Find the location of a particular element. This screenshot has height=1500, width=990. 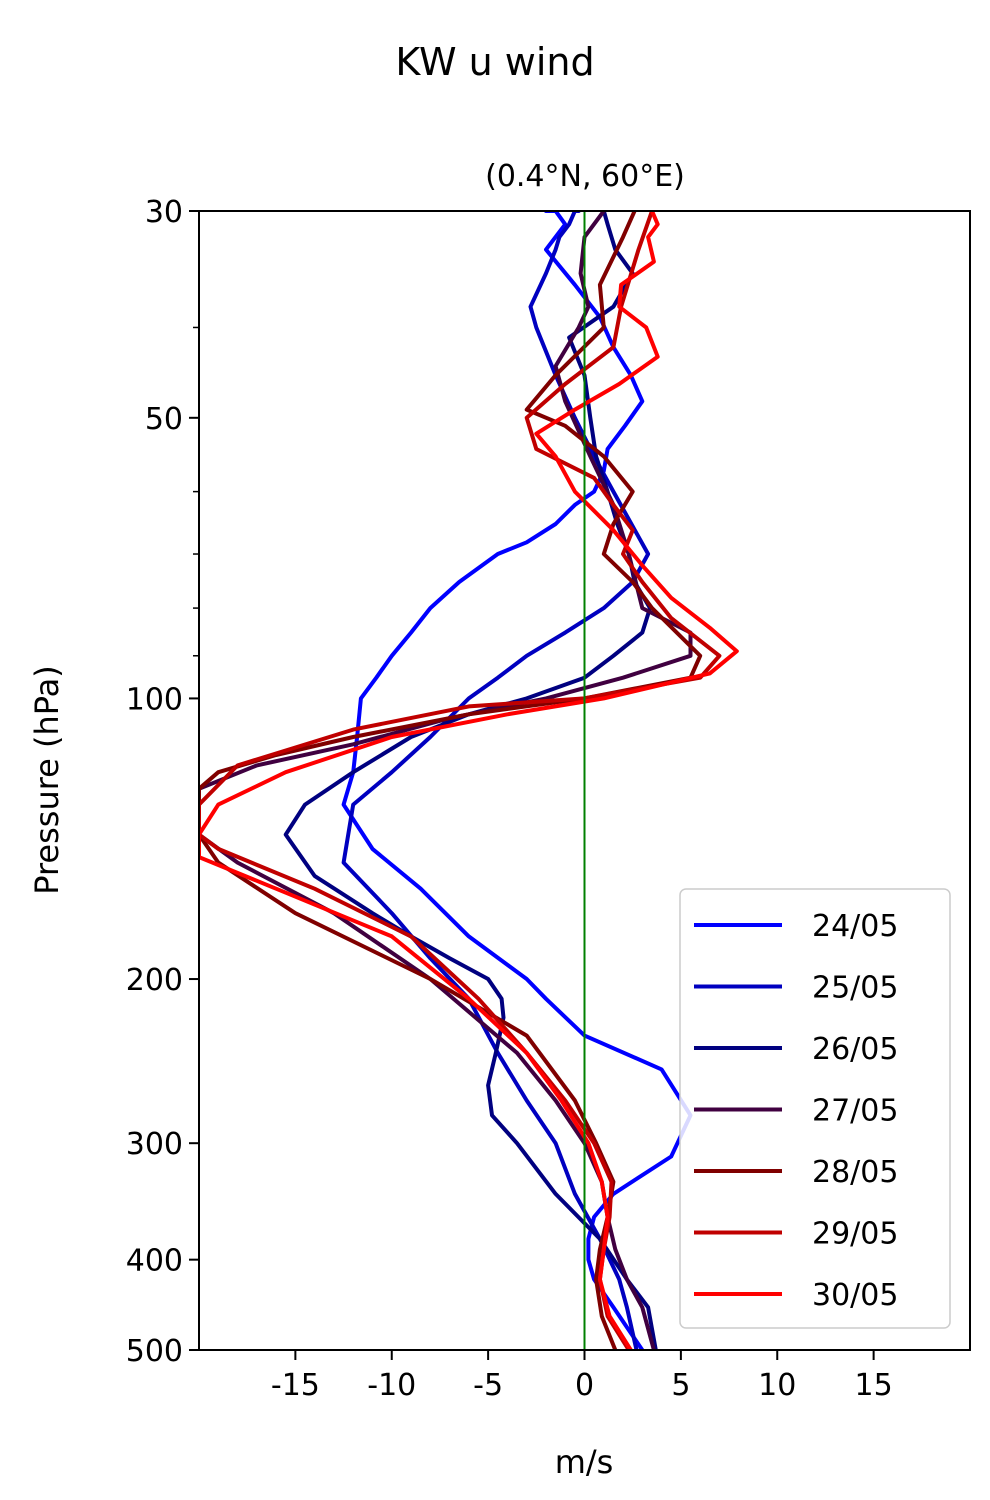

y-tick-label: 300 is located at coordinates (154, 1144).